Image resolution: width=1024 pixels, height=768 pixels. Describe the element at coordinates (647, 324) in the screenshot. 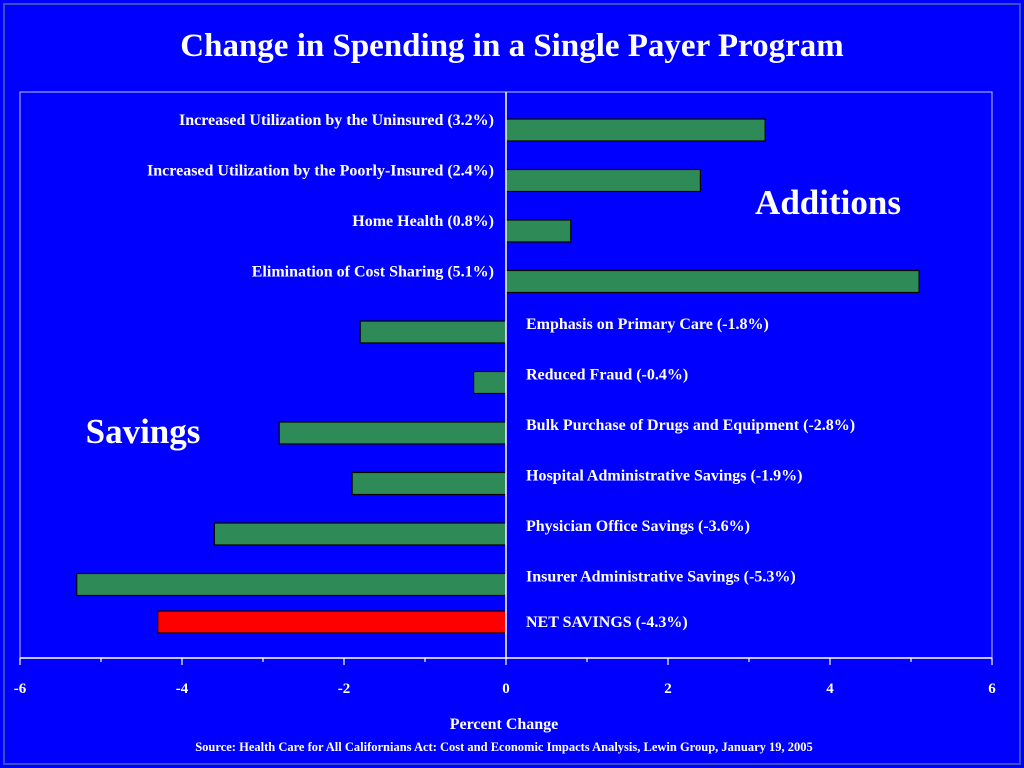

I see `category-label-4: Emphasis on Primary Care (-1.8%)` at that location.